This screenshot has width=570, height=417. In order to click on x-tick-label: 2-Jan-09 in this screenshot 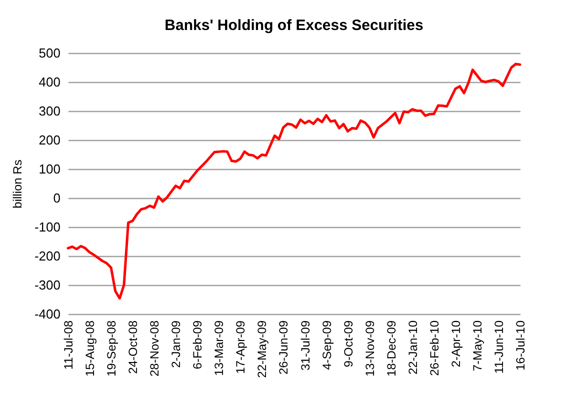, I will do `click(176, 344)`.